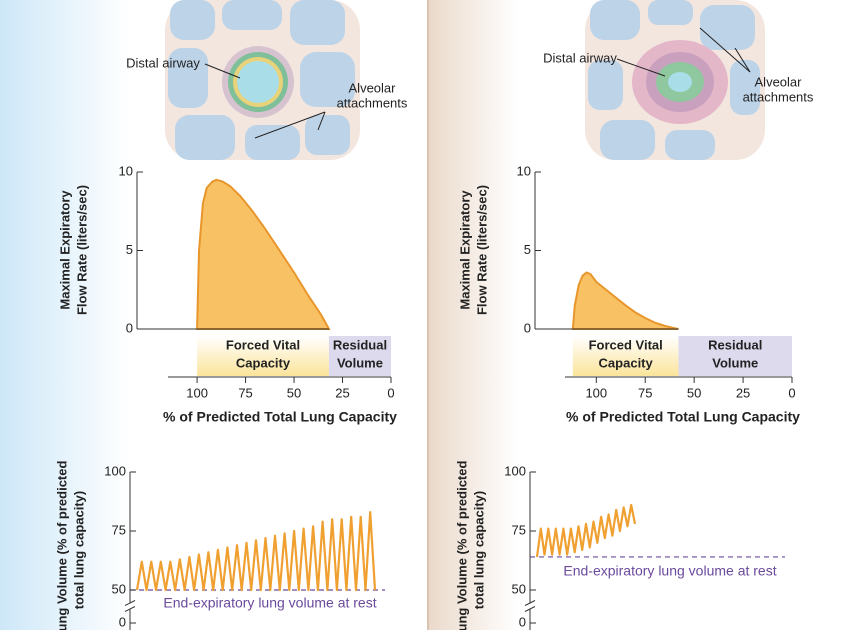  I want to click on illustration-normal, so click(262, 80).